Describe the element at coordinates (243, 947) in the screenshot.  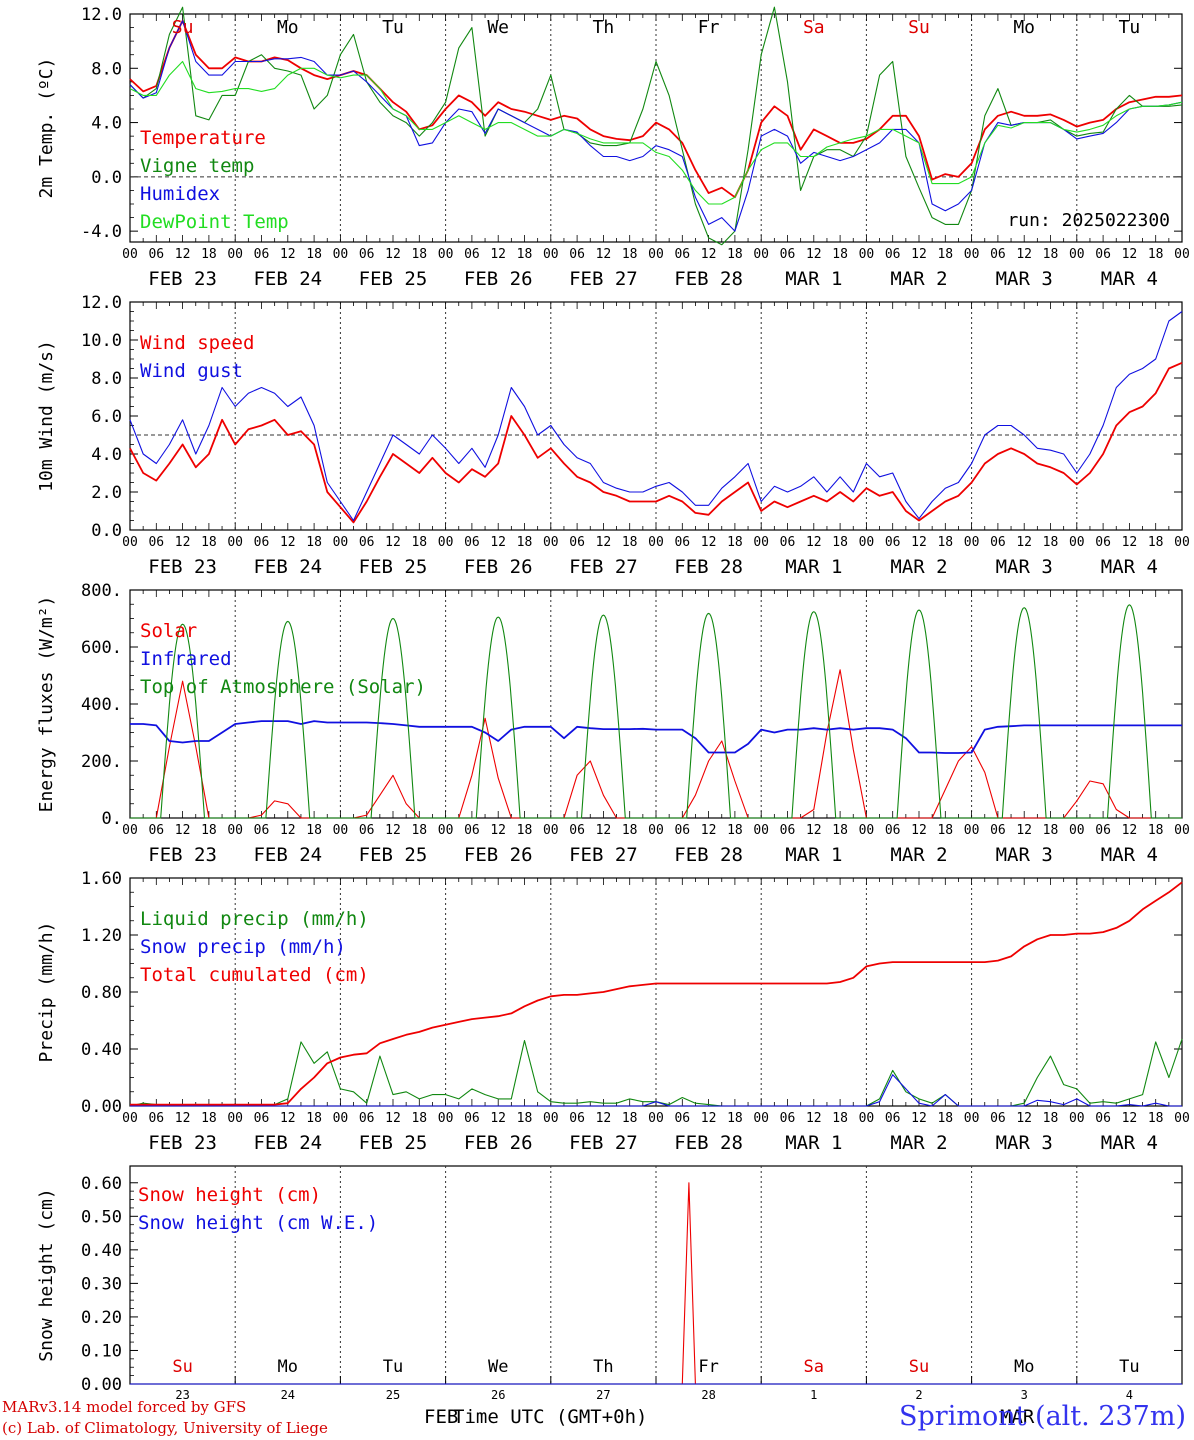
I see `legend-entry: Snow precip (mm/h)` at that location.